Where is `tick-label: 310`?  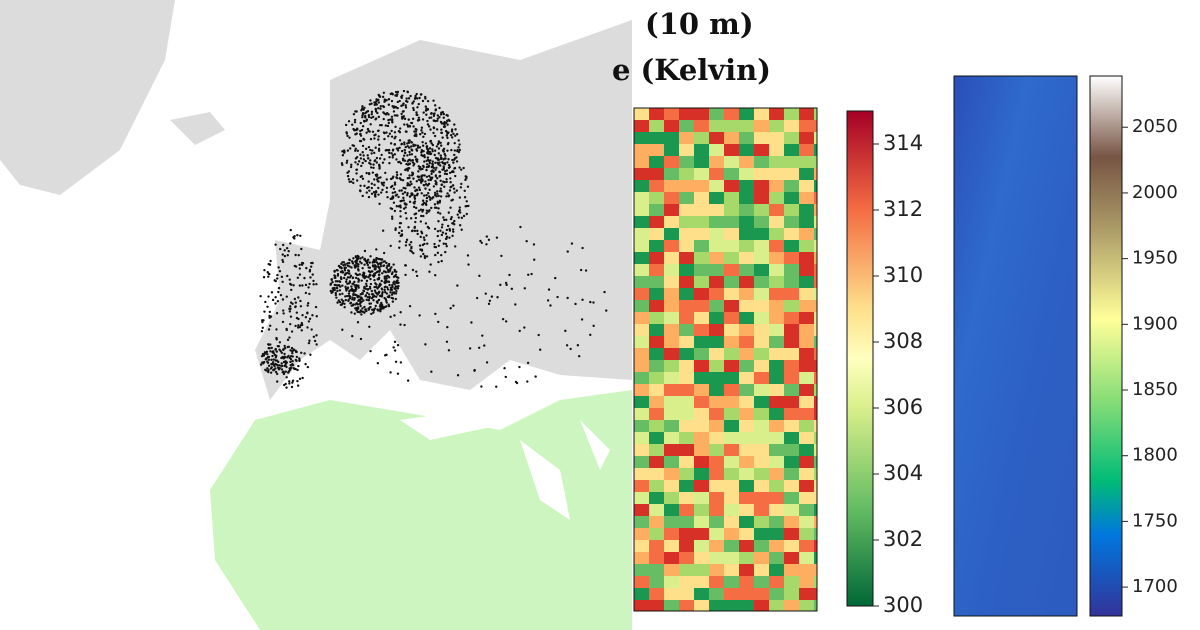
tick-label: 310 is located at coordinates (903, 275).